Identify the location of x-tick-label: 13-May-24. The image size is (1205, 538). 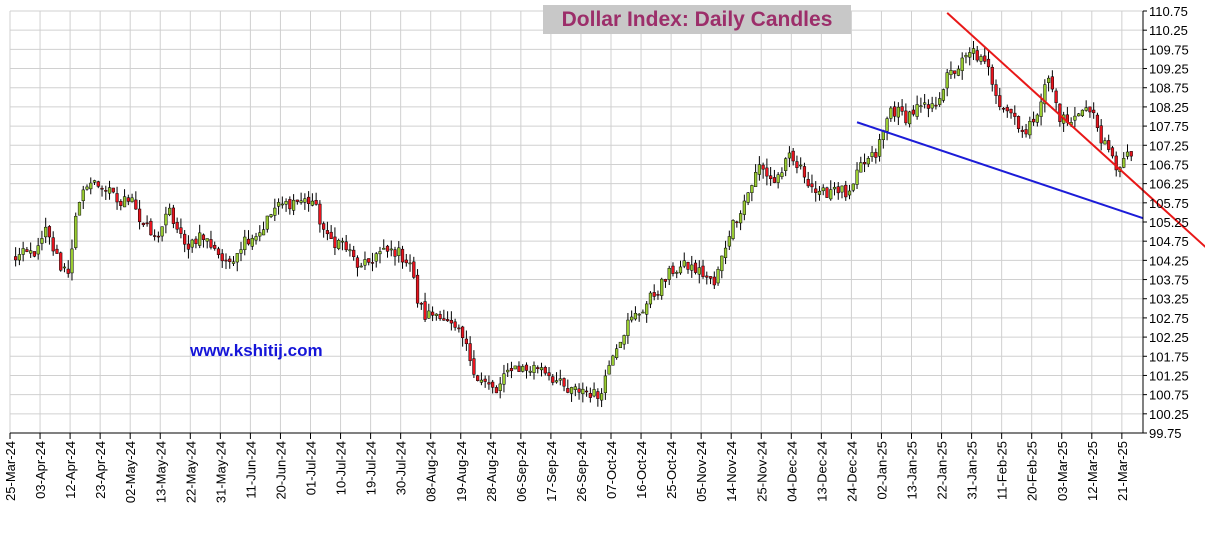
(160, 472).